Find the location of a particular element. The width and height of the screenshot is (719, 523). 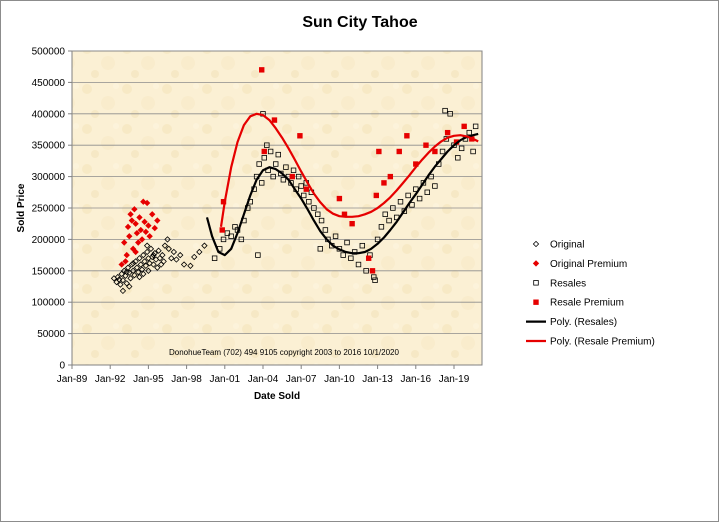

y-tick-label: 50000 is located at coordinates (51, 334).